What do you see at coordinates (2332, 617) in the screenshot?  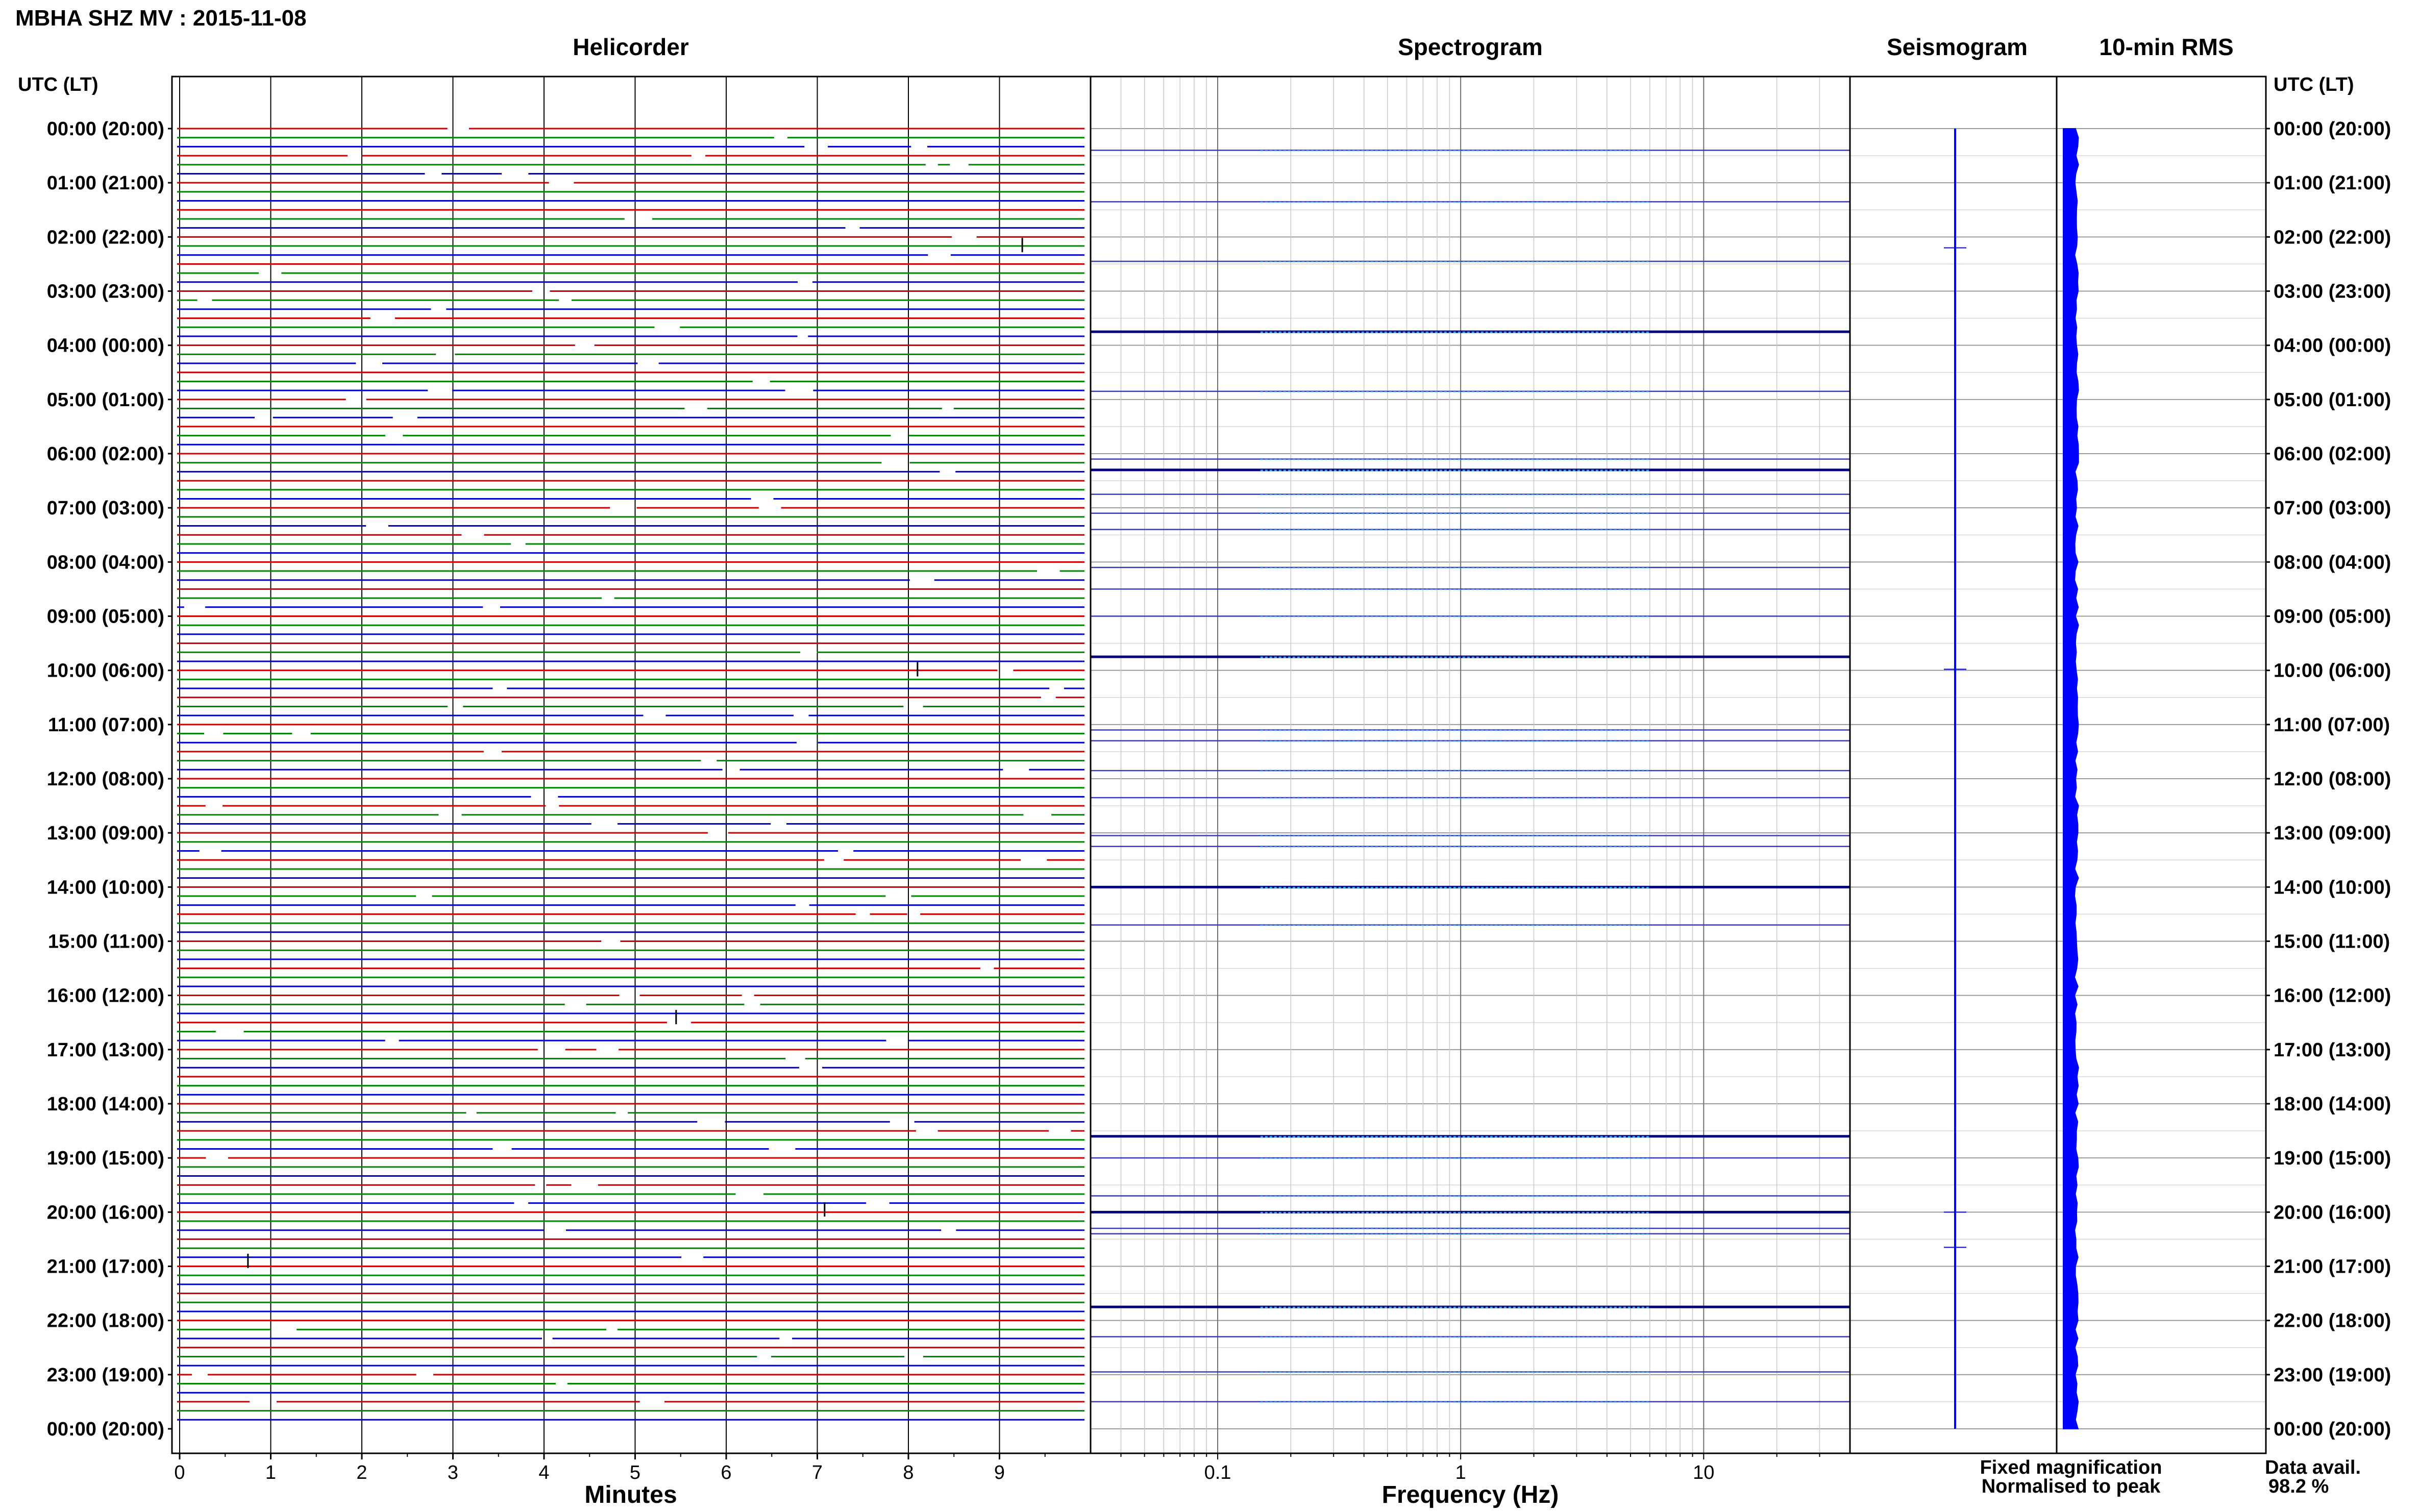 I see `time-tick-label-right: 09:00 (05:00)` at bounding box center [2332, 617].